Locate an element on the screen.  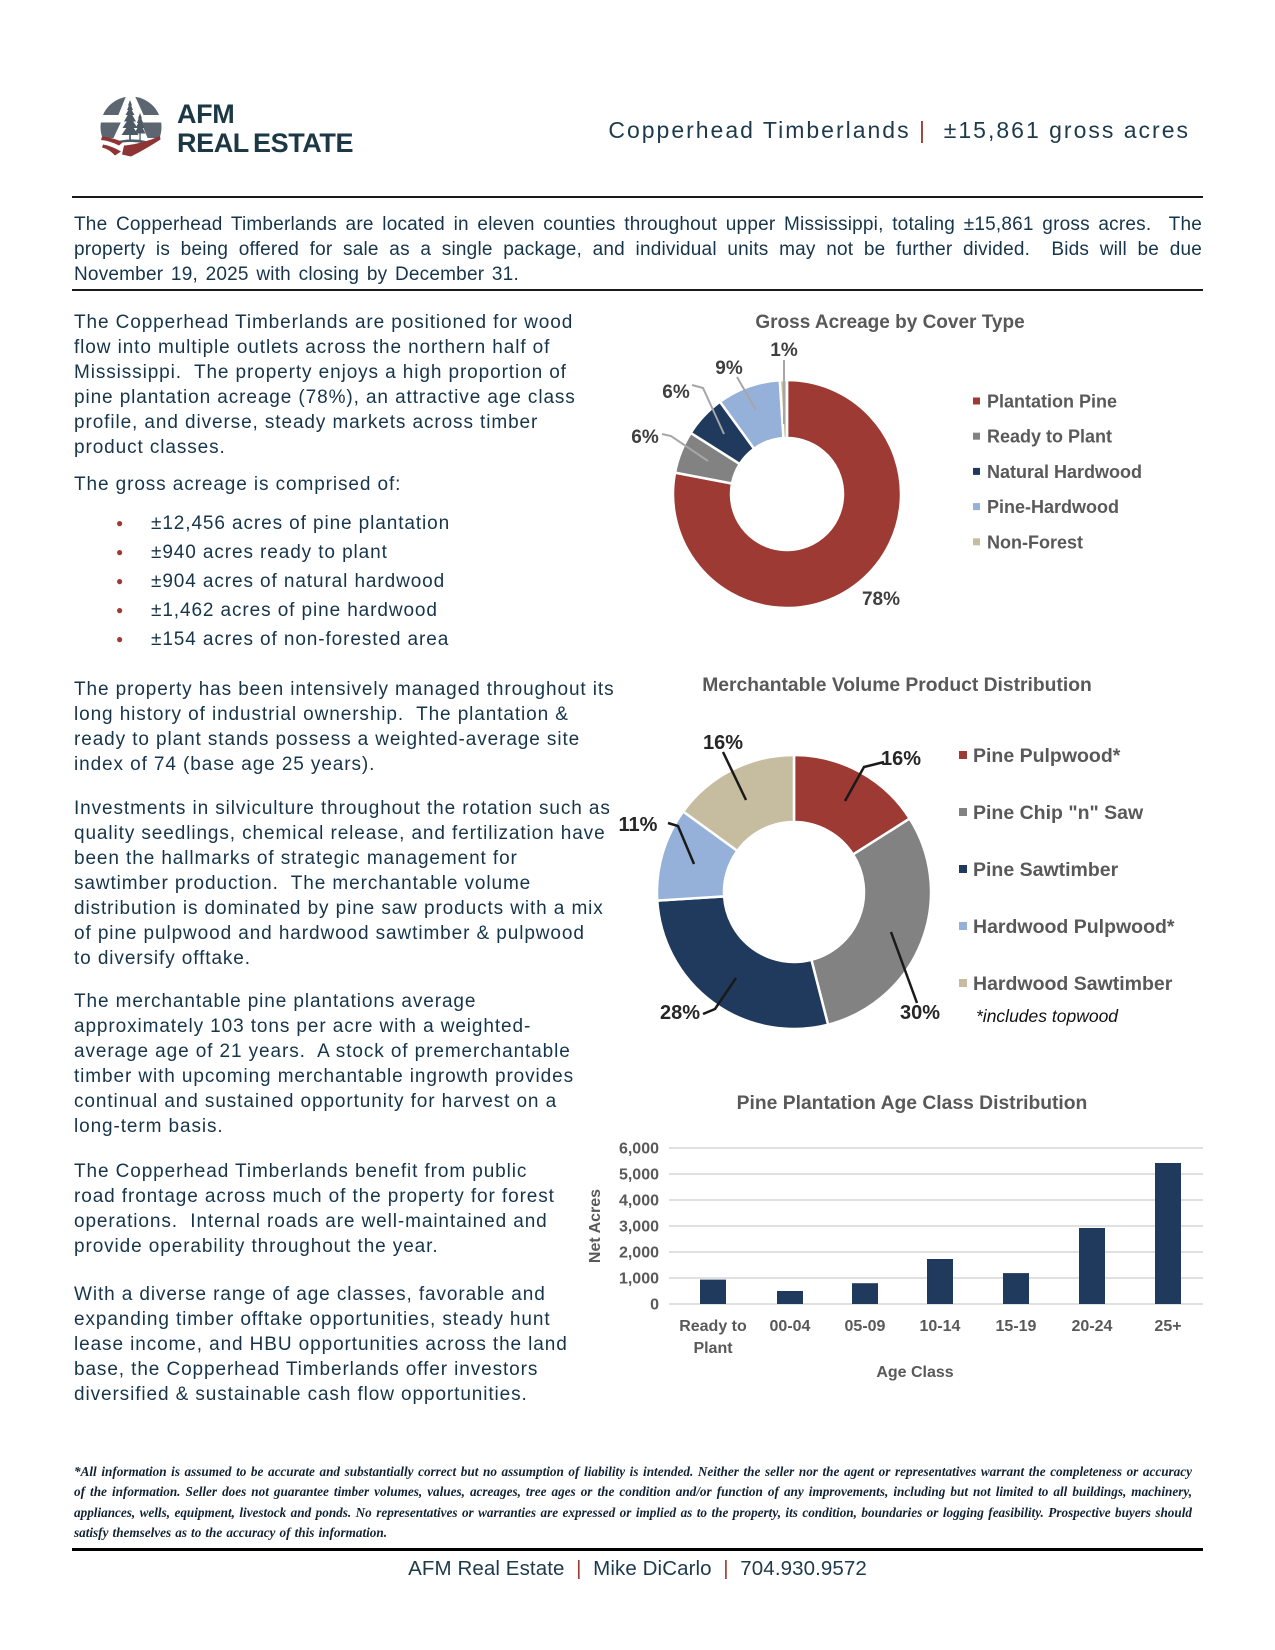
svg-text: Plantation Pine is located at coordinates (1052, 402).